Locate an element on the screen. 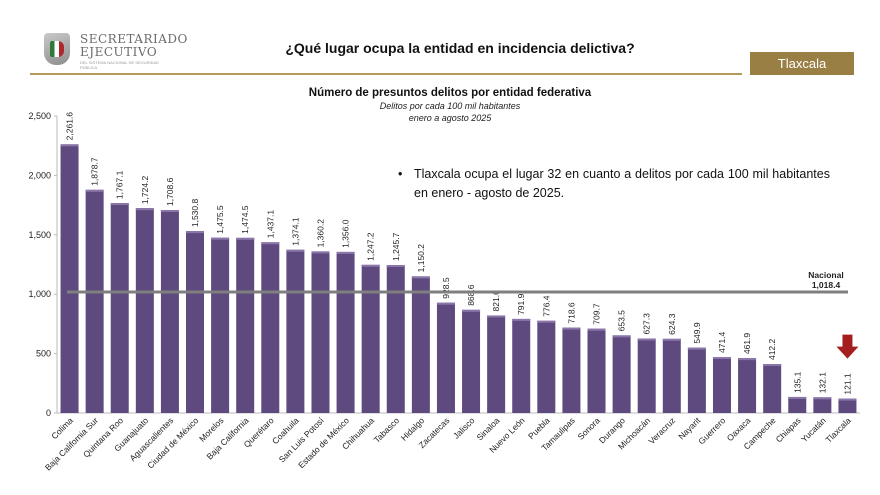 Image resolution: width=880 pixels, height=495 pixels. value-label: 791.9 is located at coordinates (521, 304).